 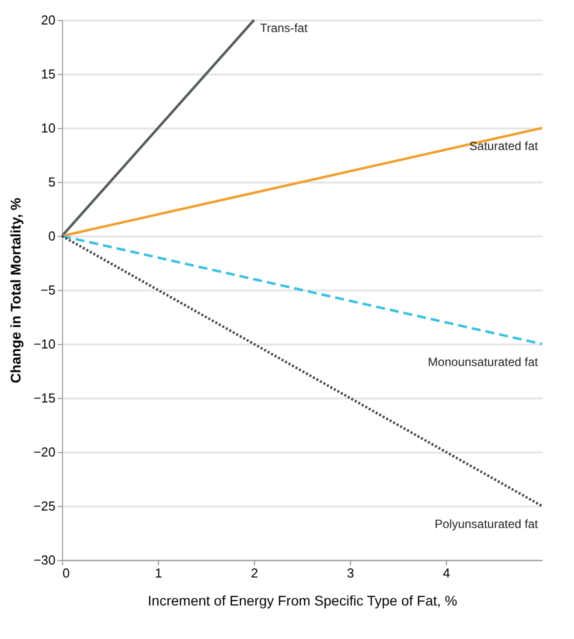 What do you see at coordinates (48, 128) in the screenshot?
I see `y-tick-label: 10` at bounding box center [48, 128].